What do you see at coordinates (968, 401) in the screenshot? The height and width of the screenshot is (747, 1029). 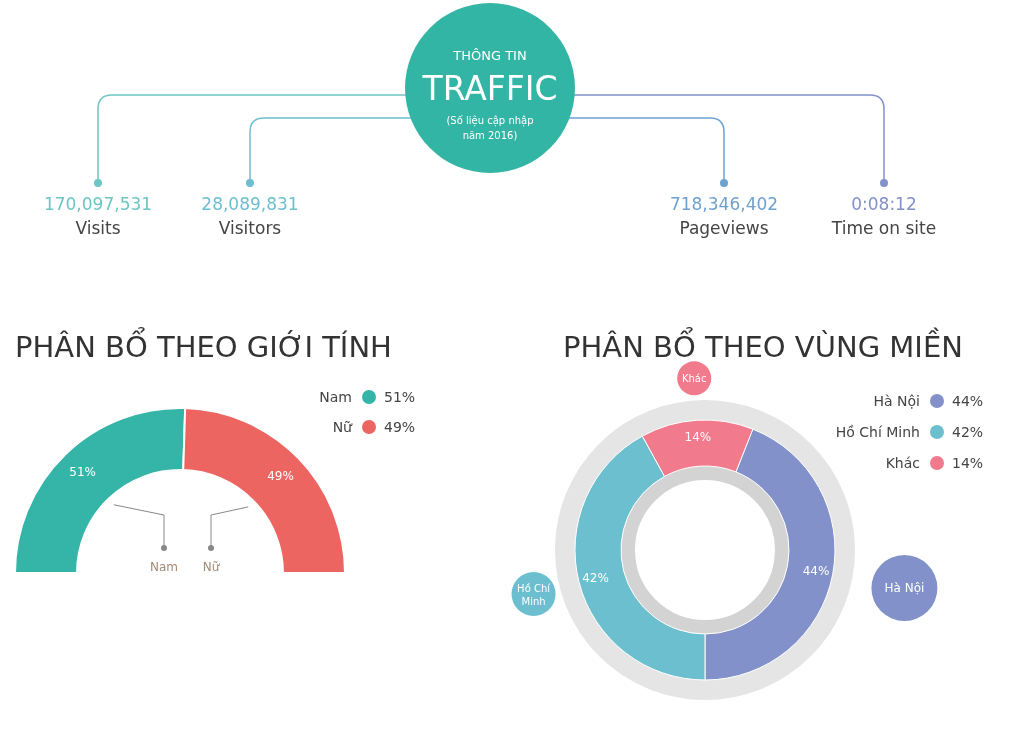 I see `text: 44%` at bounding box center [968, 401].